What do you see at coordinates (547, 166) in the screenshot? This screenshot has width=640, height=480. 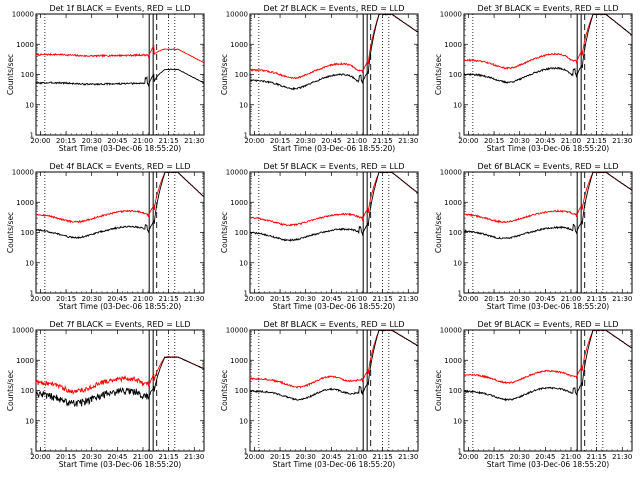 I see `panel-title: Det 6f BLACK = Events, RED = LLD` at bounding box center [547, 166].